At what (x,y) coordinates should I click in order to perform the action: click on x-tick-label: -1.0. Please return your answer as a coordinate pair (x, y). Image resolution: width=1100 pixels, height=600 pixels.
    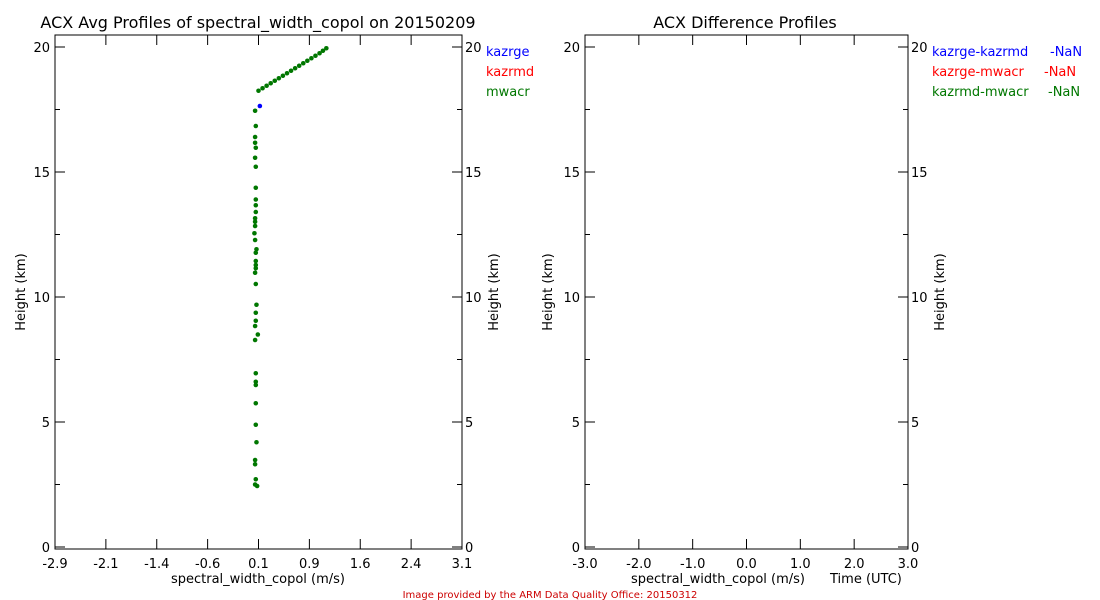
    Looking at the image, I should click on (692, 564).